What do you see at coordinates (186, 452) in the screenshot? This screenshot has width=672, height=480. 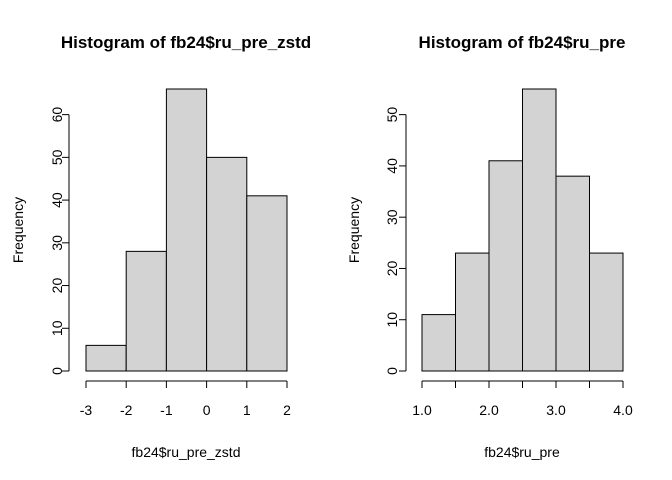 I see `x-axis-label: fb24$ru_pre_zstd` at bounding box center [186, 452].